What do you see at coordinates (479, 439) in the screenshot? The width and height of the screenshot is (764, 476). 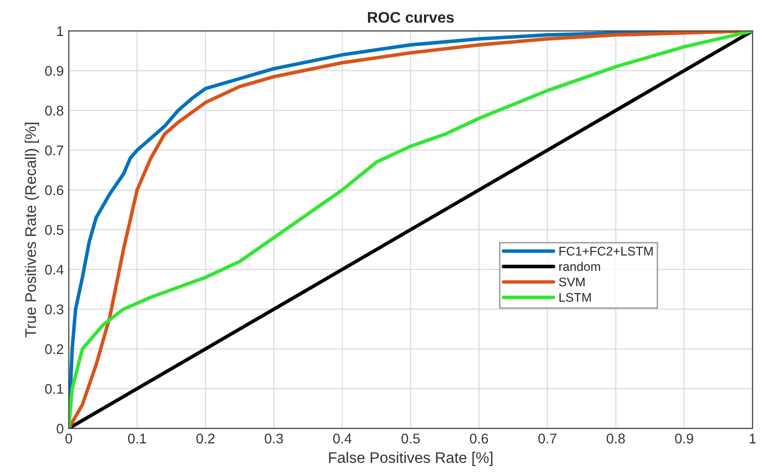 I see `x-tick-label: 0.6` at bounding box center [479, 439].